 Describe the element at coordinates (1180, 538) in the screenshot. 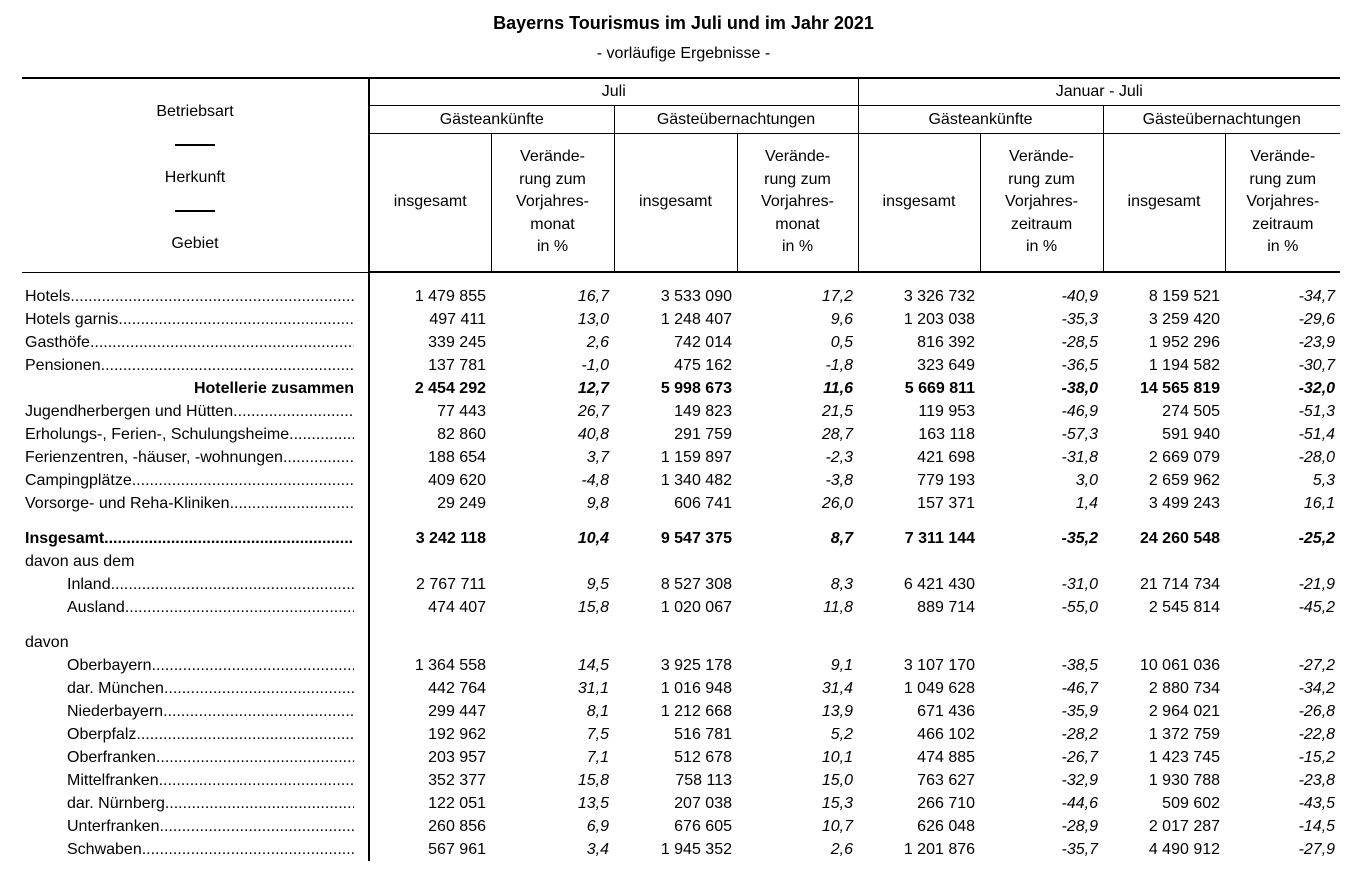

I see `cell: 24 260 548` at that location.